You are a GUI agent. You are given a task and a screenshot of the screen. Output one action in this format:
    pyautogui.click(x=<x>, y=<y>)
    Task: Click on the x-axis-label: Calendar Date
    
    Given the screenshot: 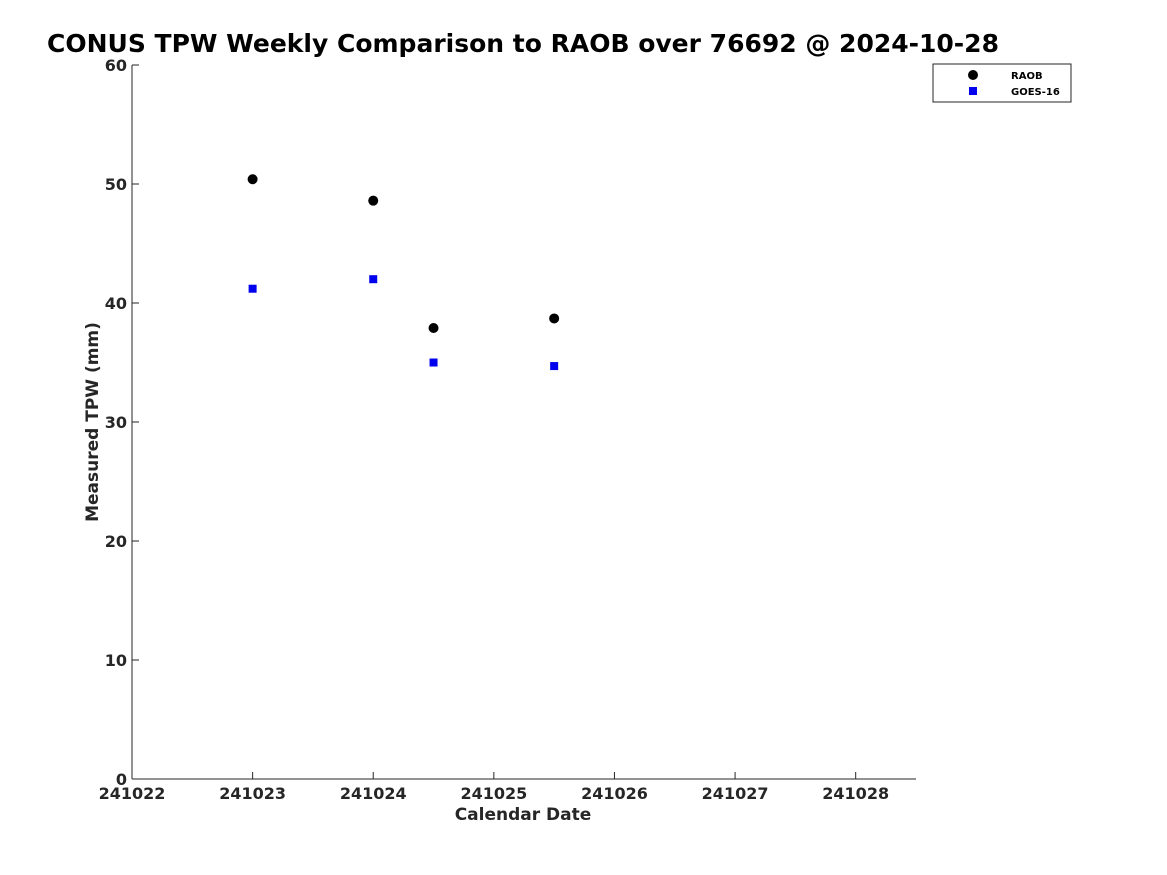 What is the action you would take?
    pyautogui.click(x=523, y=815)
    